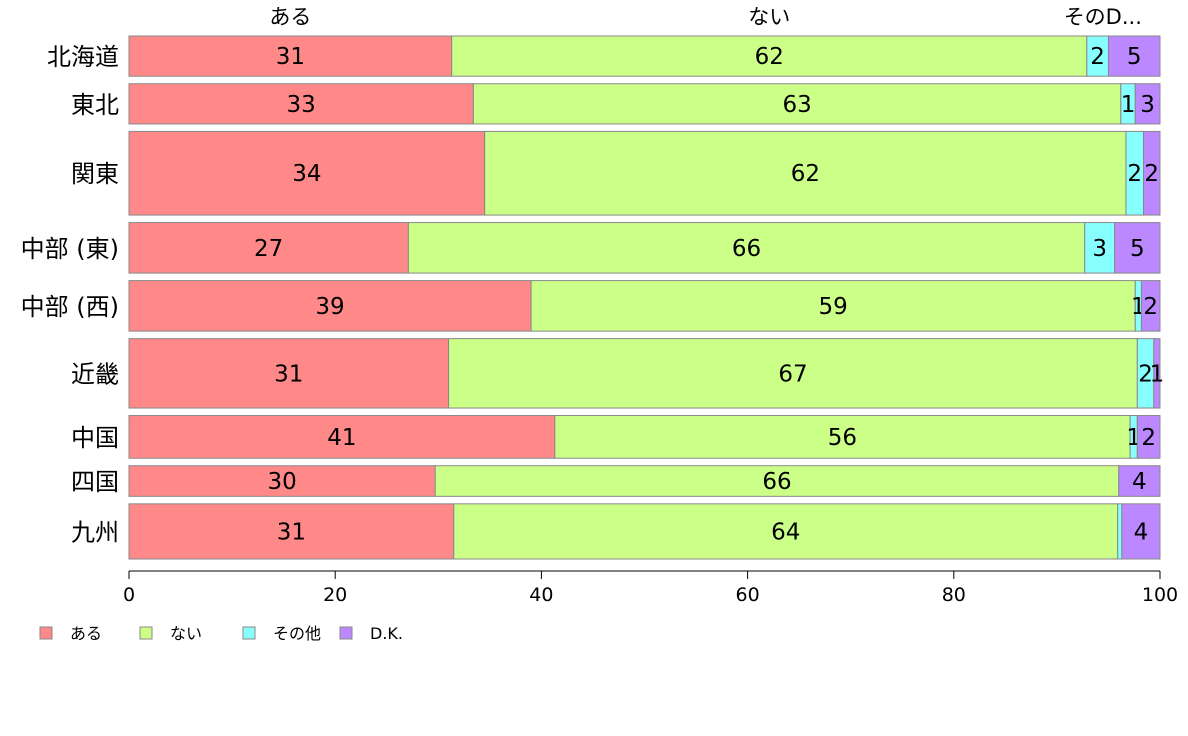 The width and height of the screenshot is (1188, 736). I want to click on bar-value-label: 56, so click(842, 438).